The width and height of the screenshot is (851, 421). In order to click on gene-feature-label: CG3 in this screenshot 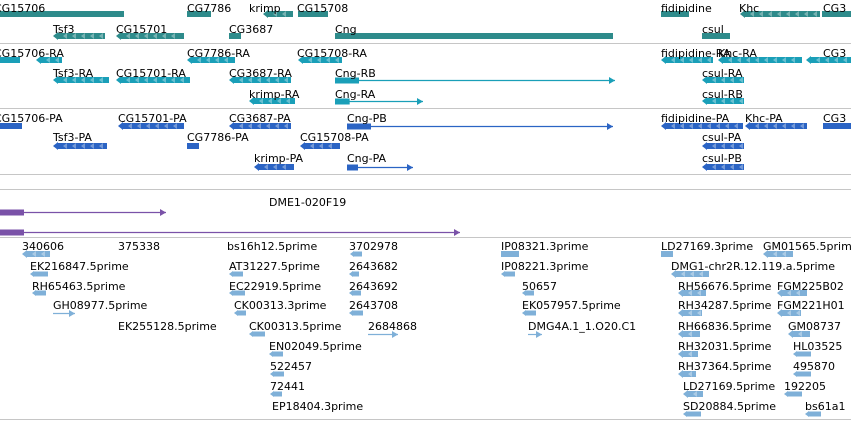, I will do `click(835, 8)`.